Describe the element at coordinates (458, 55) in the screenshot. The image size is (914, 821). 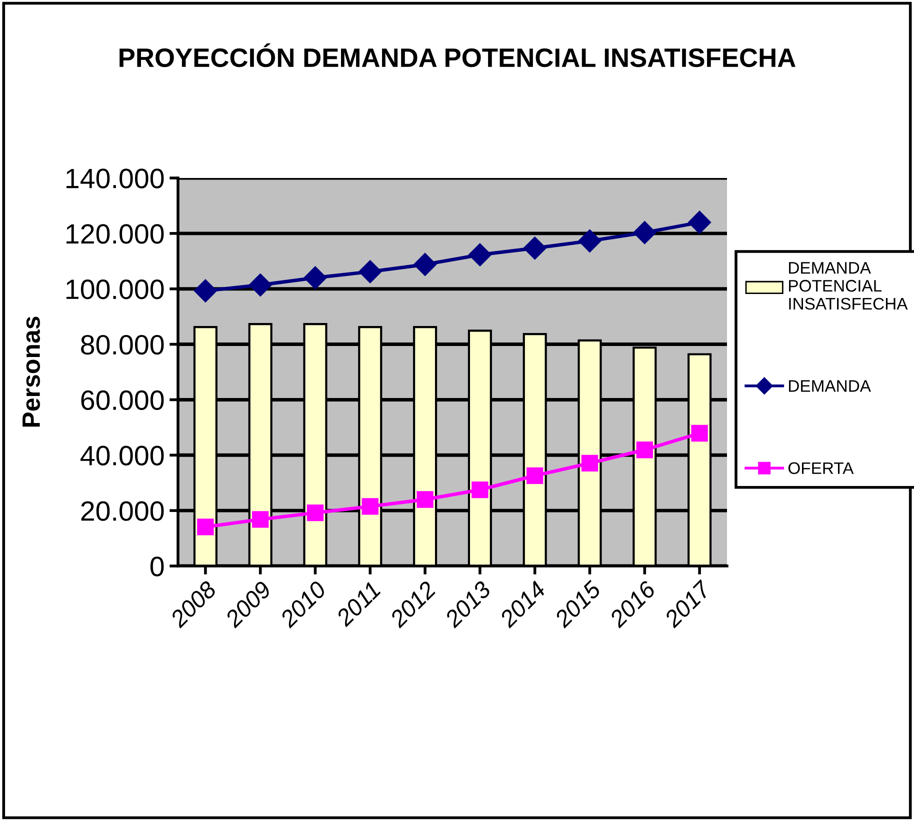
I see `chart-title: PROYECCIÓN DEMANDA POTENCIAL INSATISFECHA` at that location.